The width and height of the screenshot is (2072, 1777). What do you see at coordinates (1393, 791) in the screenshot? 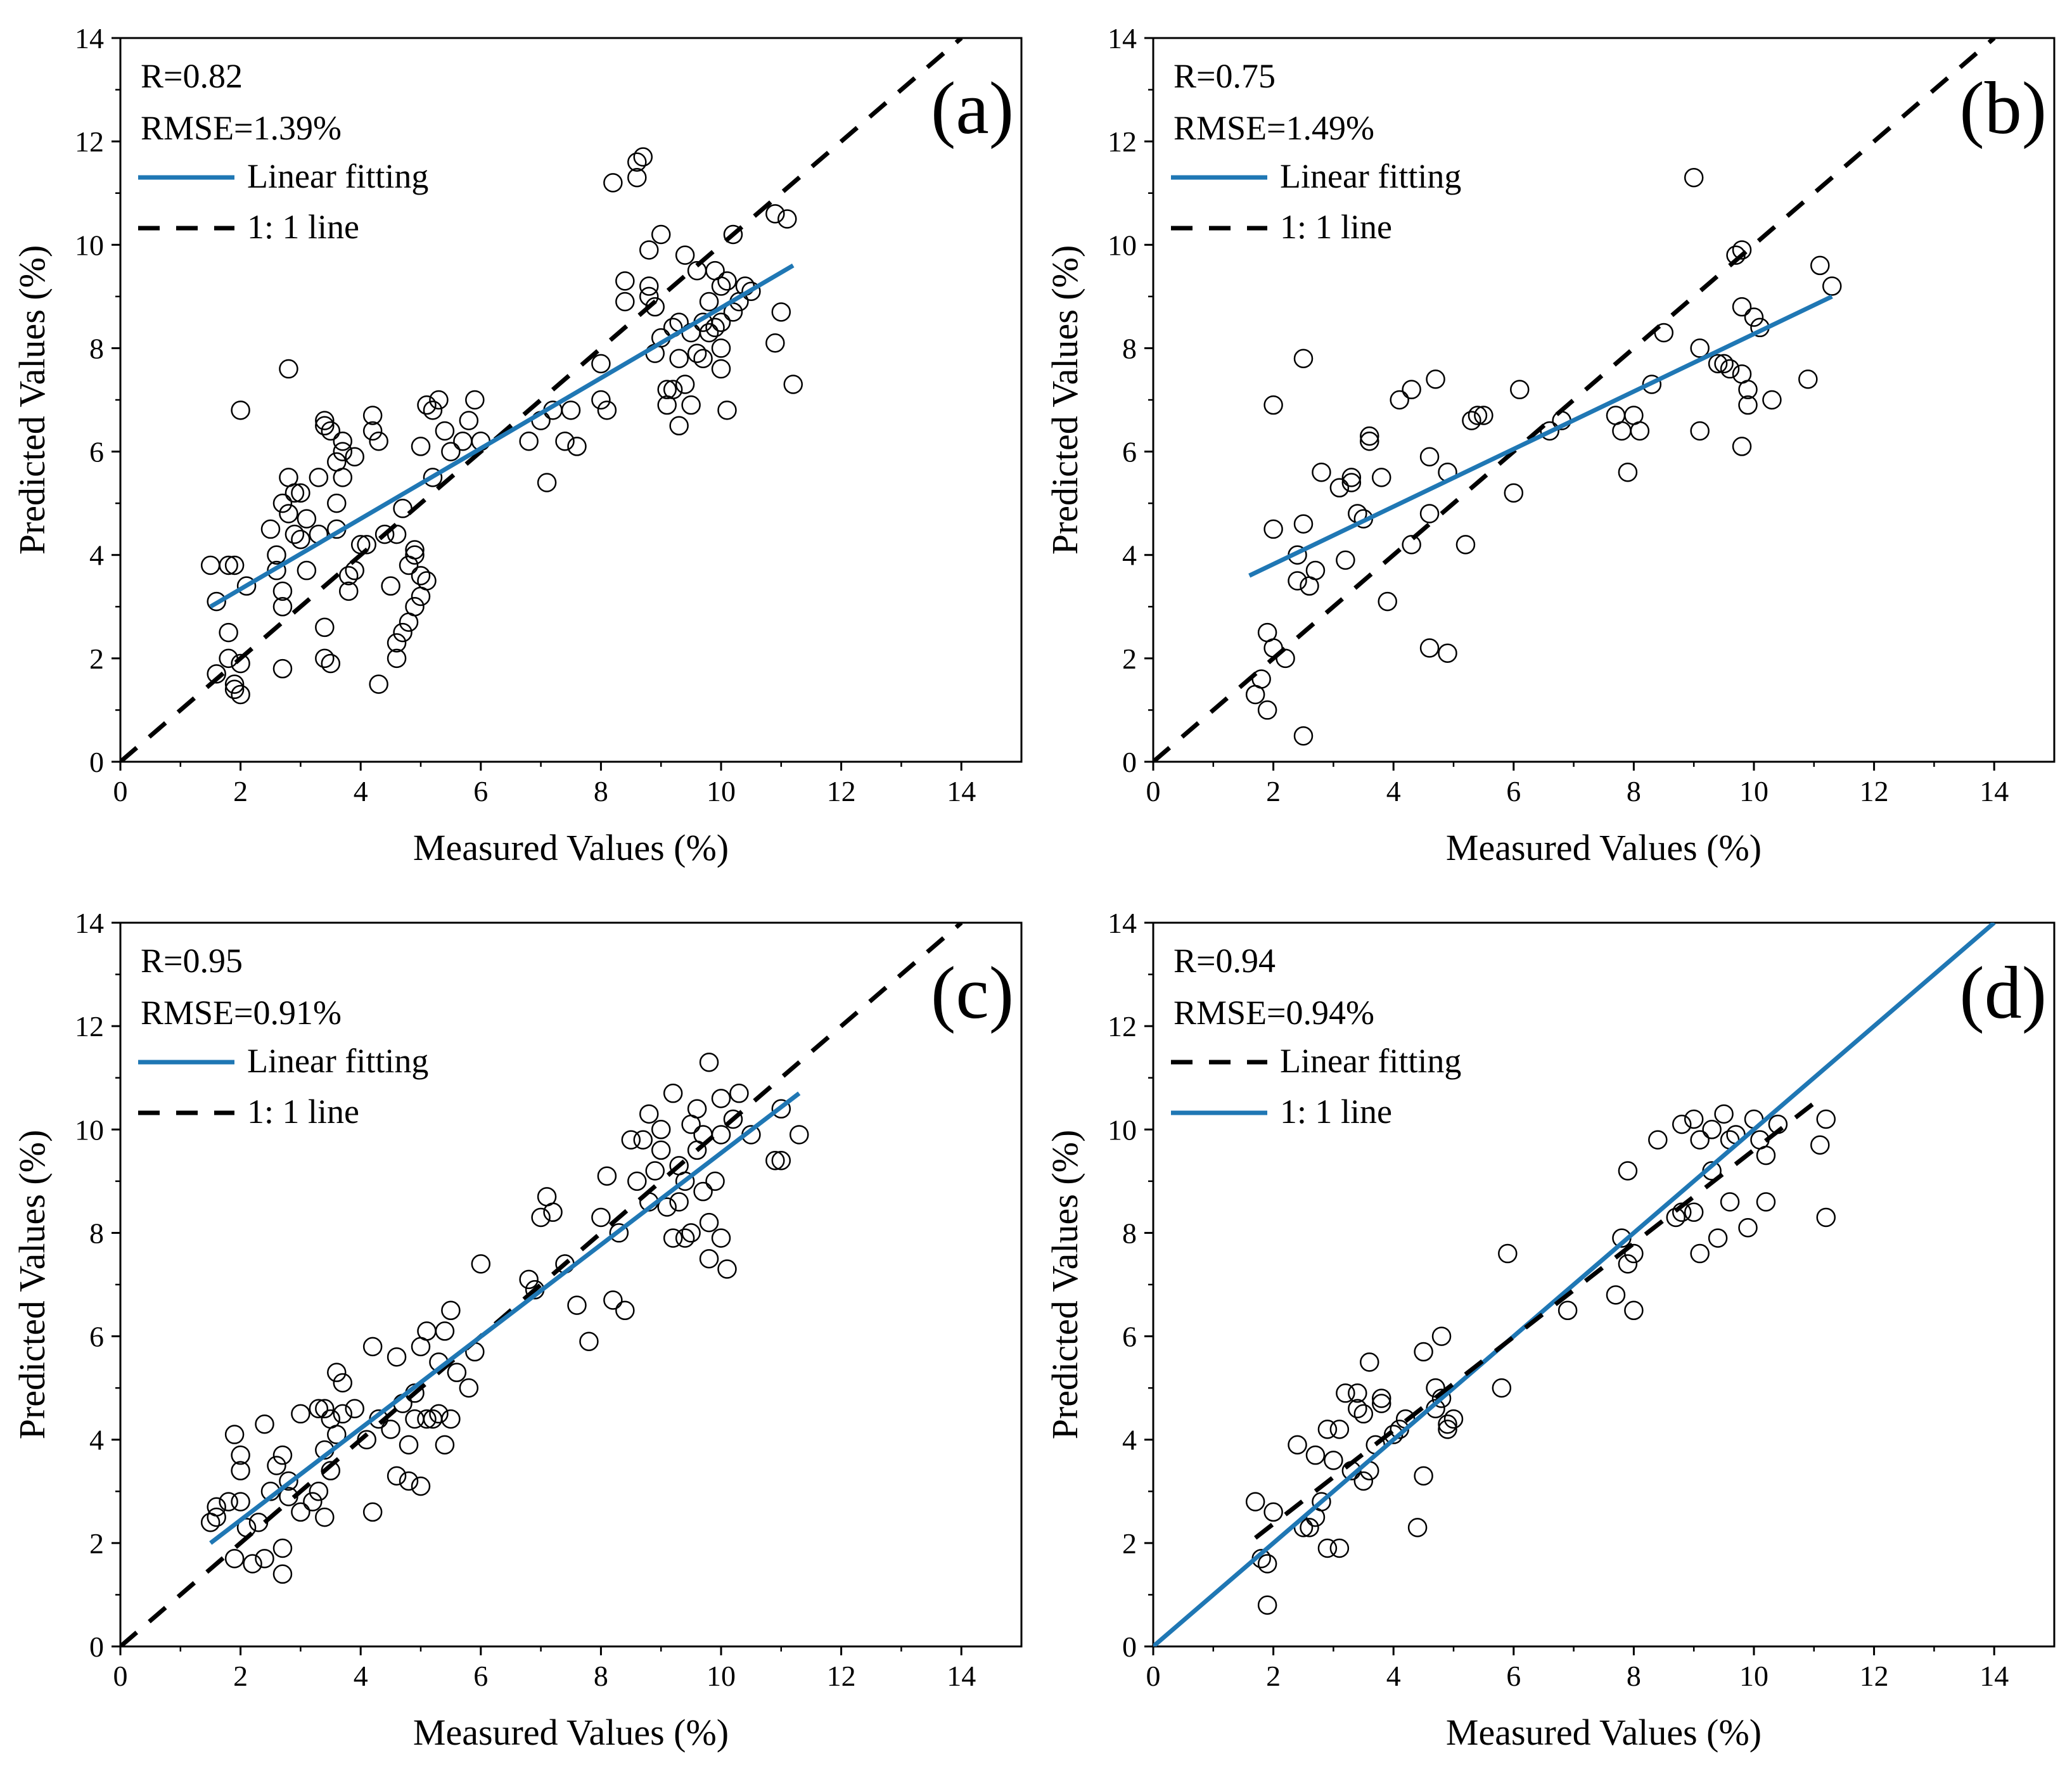
I see `x-tick-label: 4` at bounding box center [1393, 791].